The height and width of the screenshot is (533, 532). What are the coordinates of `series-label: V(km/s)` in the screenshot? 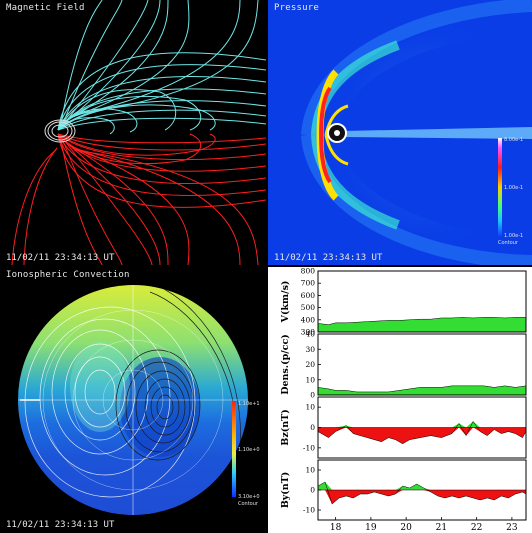 It's located at (285, 302).